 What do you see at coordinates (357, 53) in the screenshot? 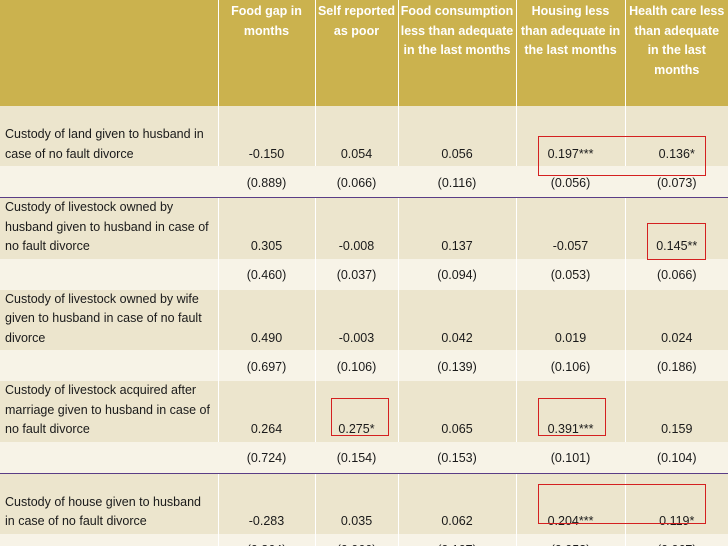
I see `header-self-reported-poor: Self reported as poor` at bounding box center [357, 53].